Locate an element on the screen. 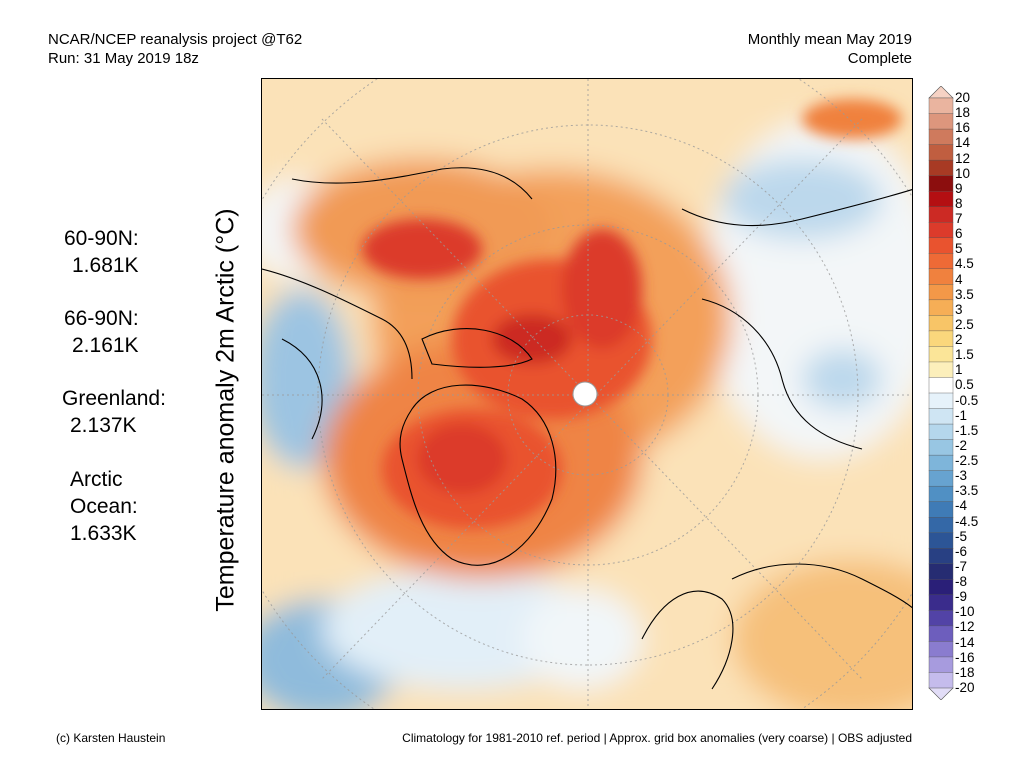 This screenshot has width=1024, height=768. stat-greenland: Greenland: 2.137K is located at coordinates (114, 412).